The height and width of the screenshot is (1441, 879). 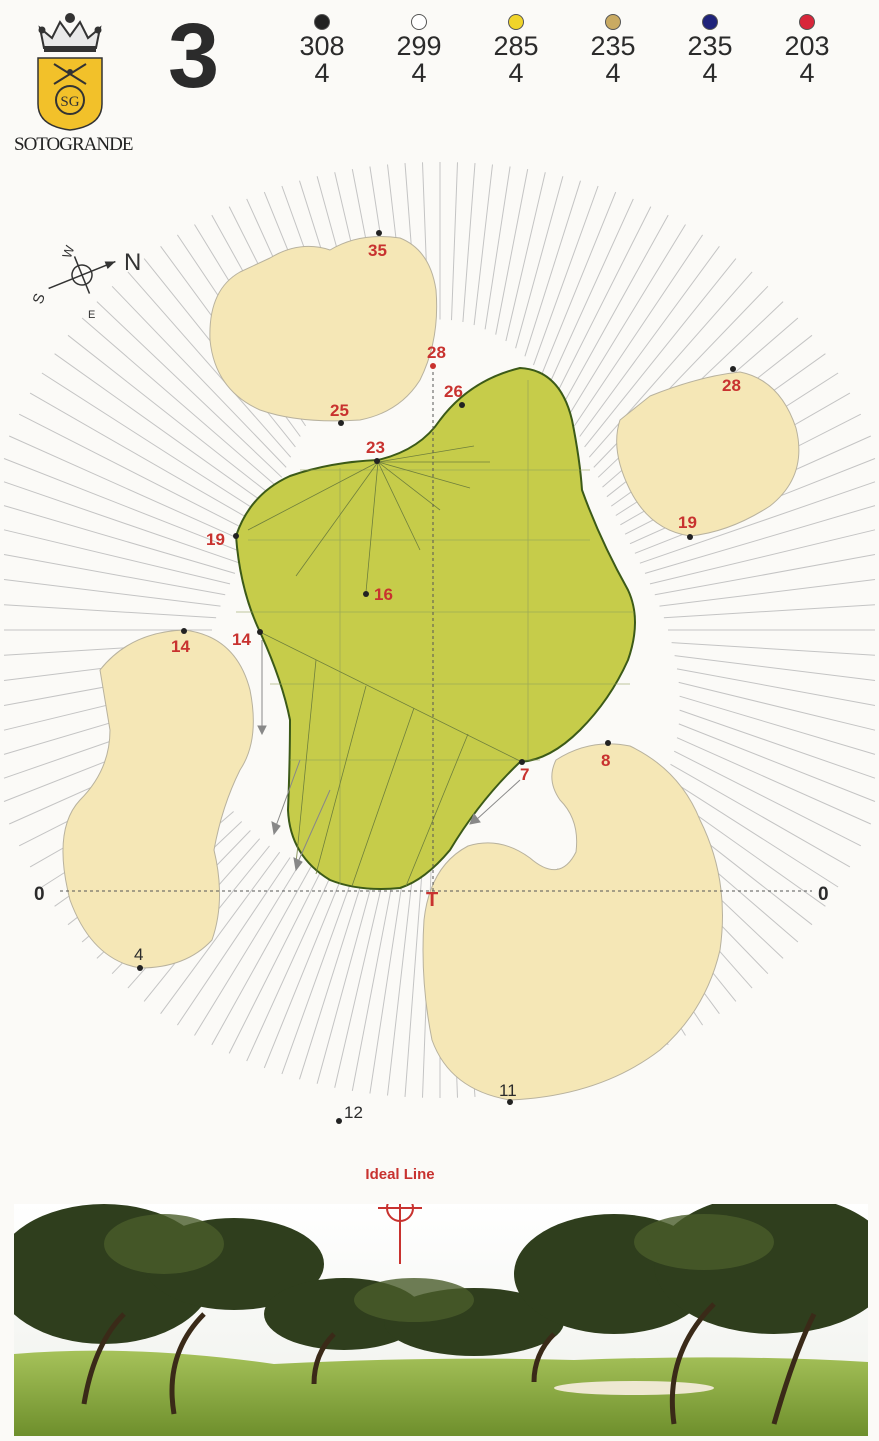 What do you see at coordinates (687, 522) in the screenshot?
I see `bunker-label-19: 19` at bounding box center [687, 522].